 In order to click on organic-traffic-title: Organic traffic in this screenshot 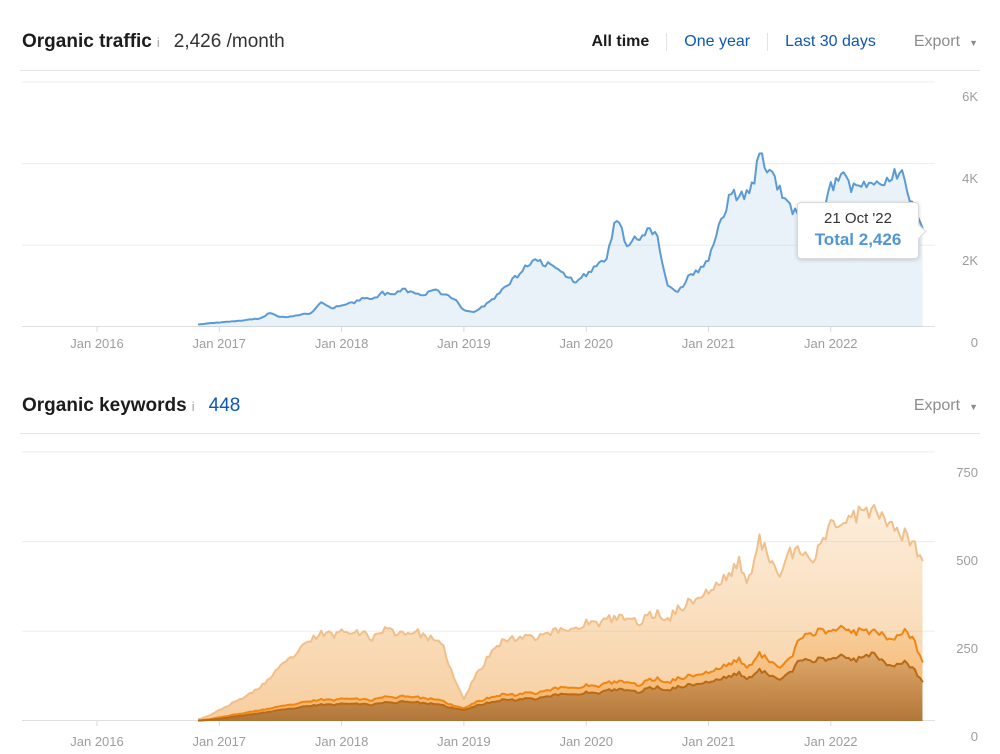, I will do `click(87, 41)`.